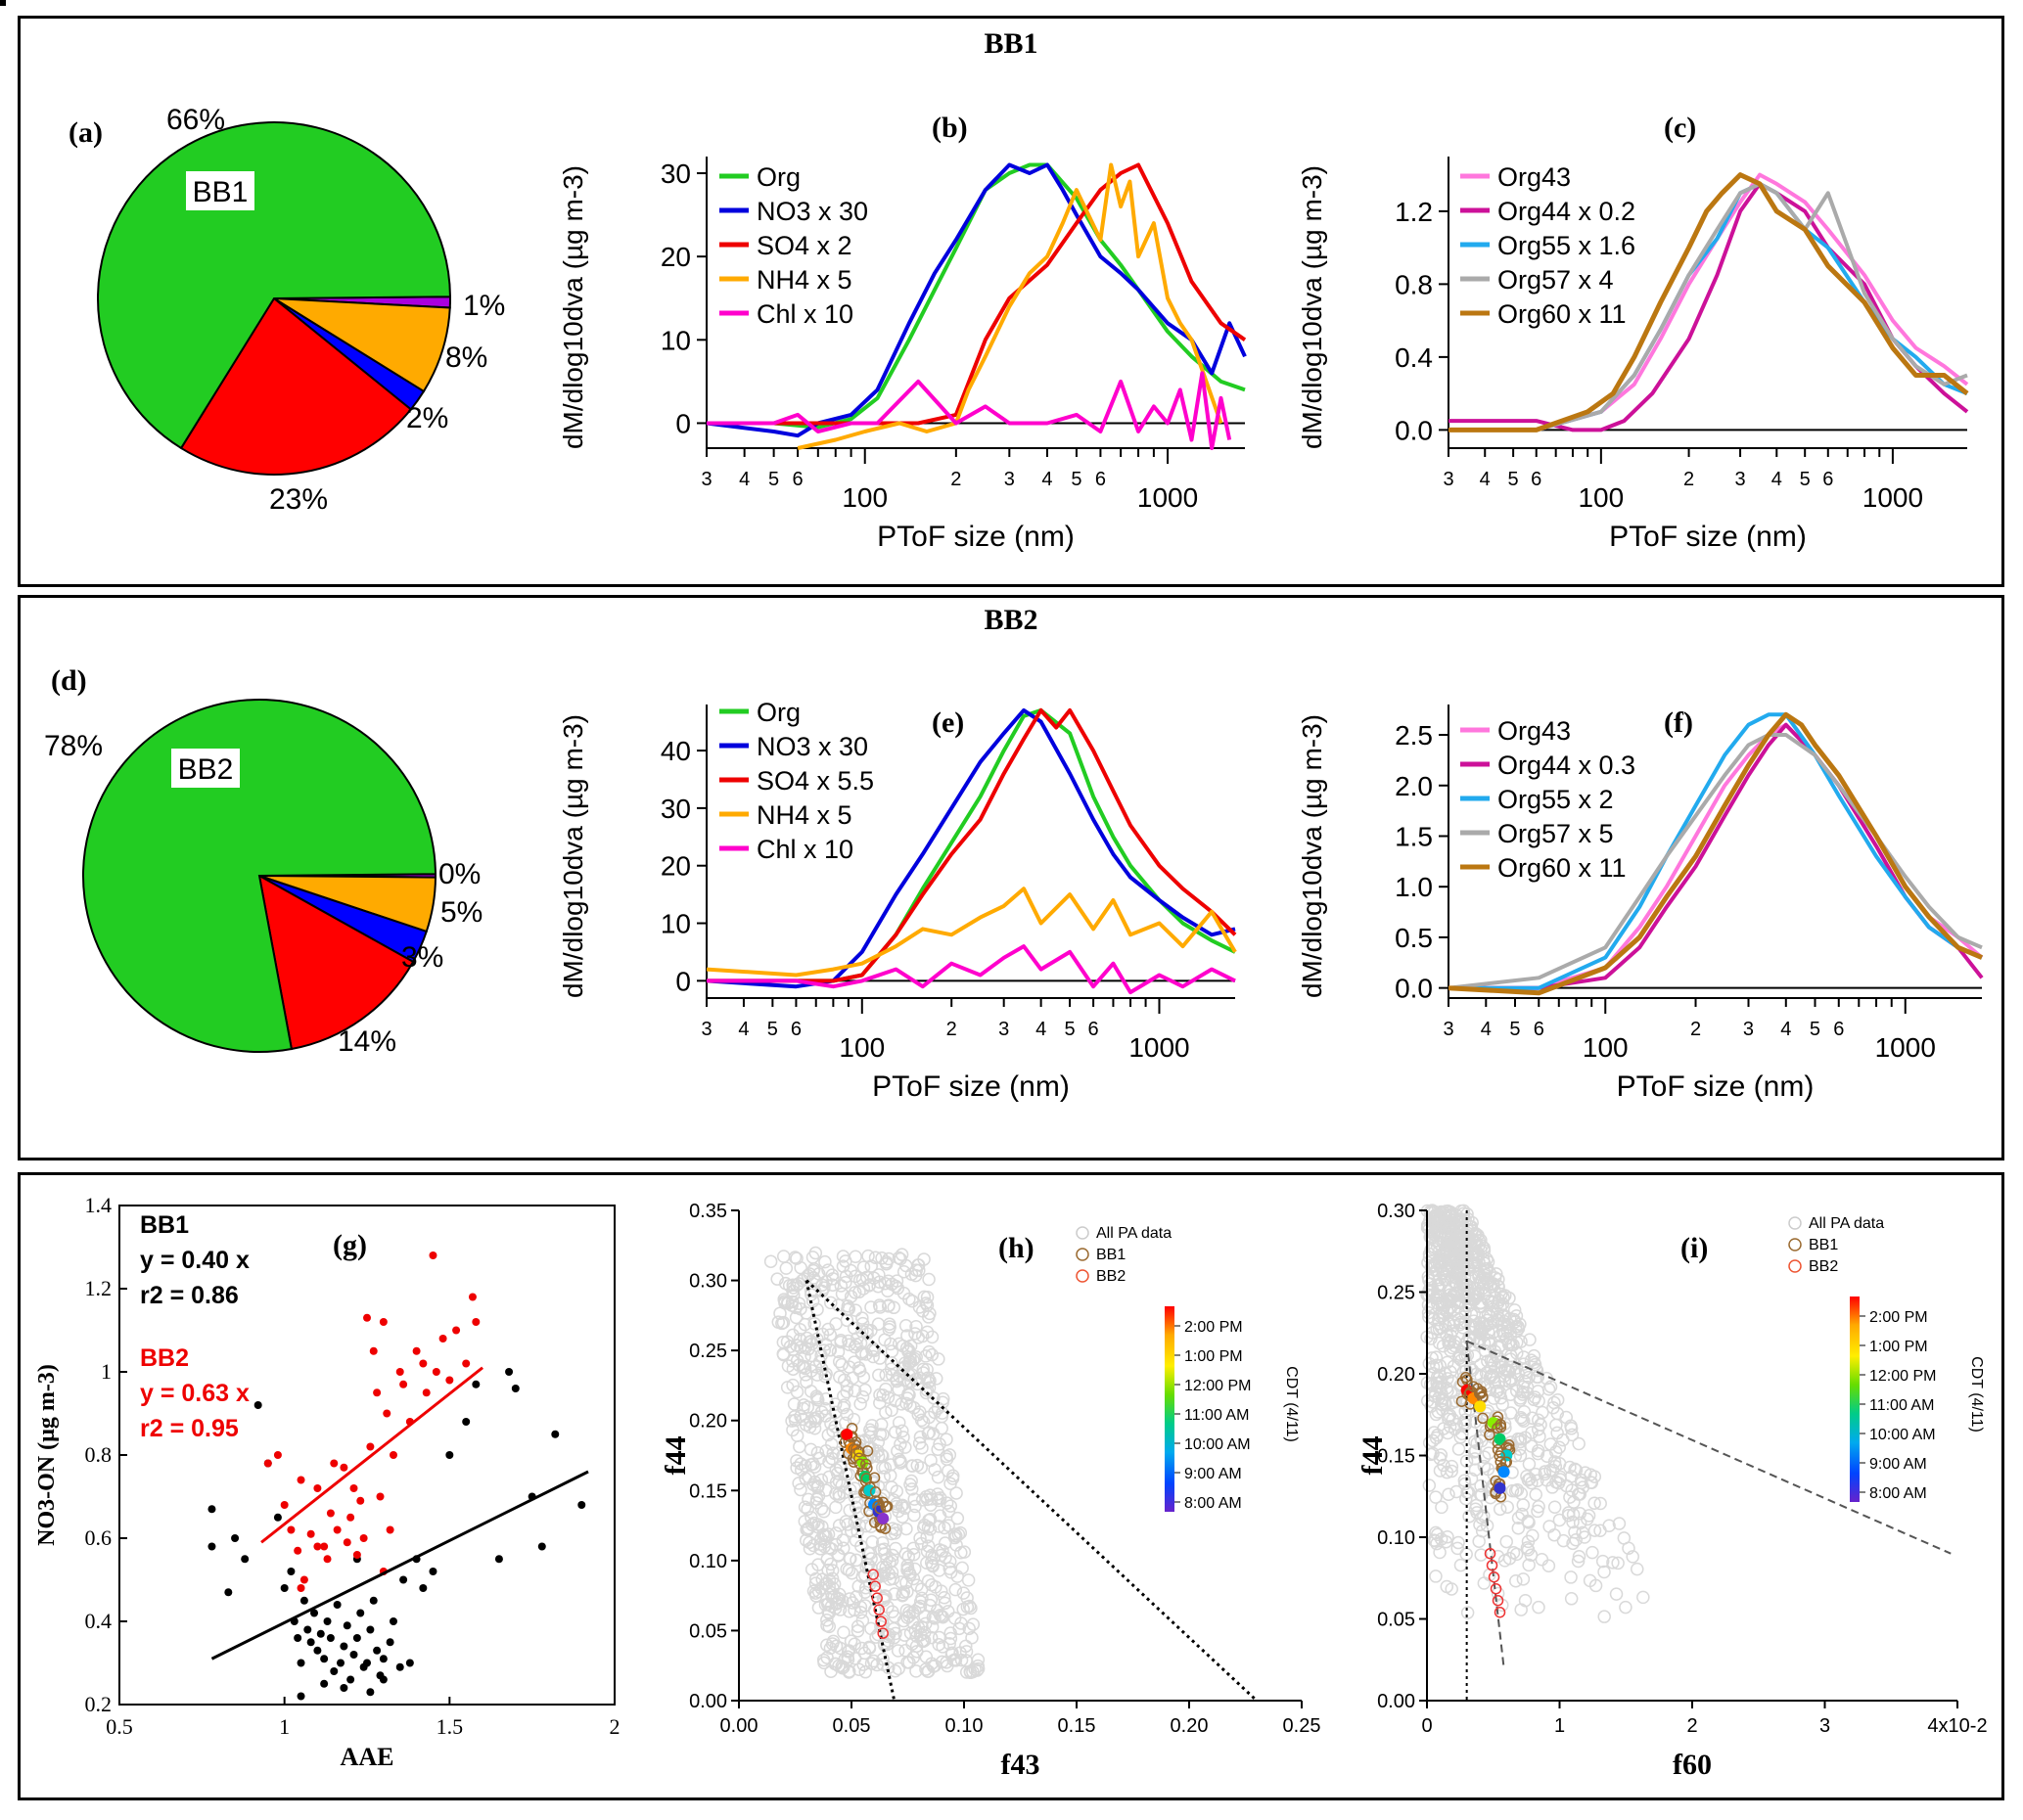  What do you see at coordinates (1695, 1029) in the screenshot?
I see `x-tick-label: 2` at bounding box center [1695, 1029].